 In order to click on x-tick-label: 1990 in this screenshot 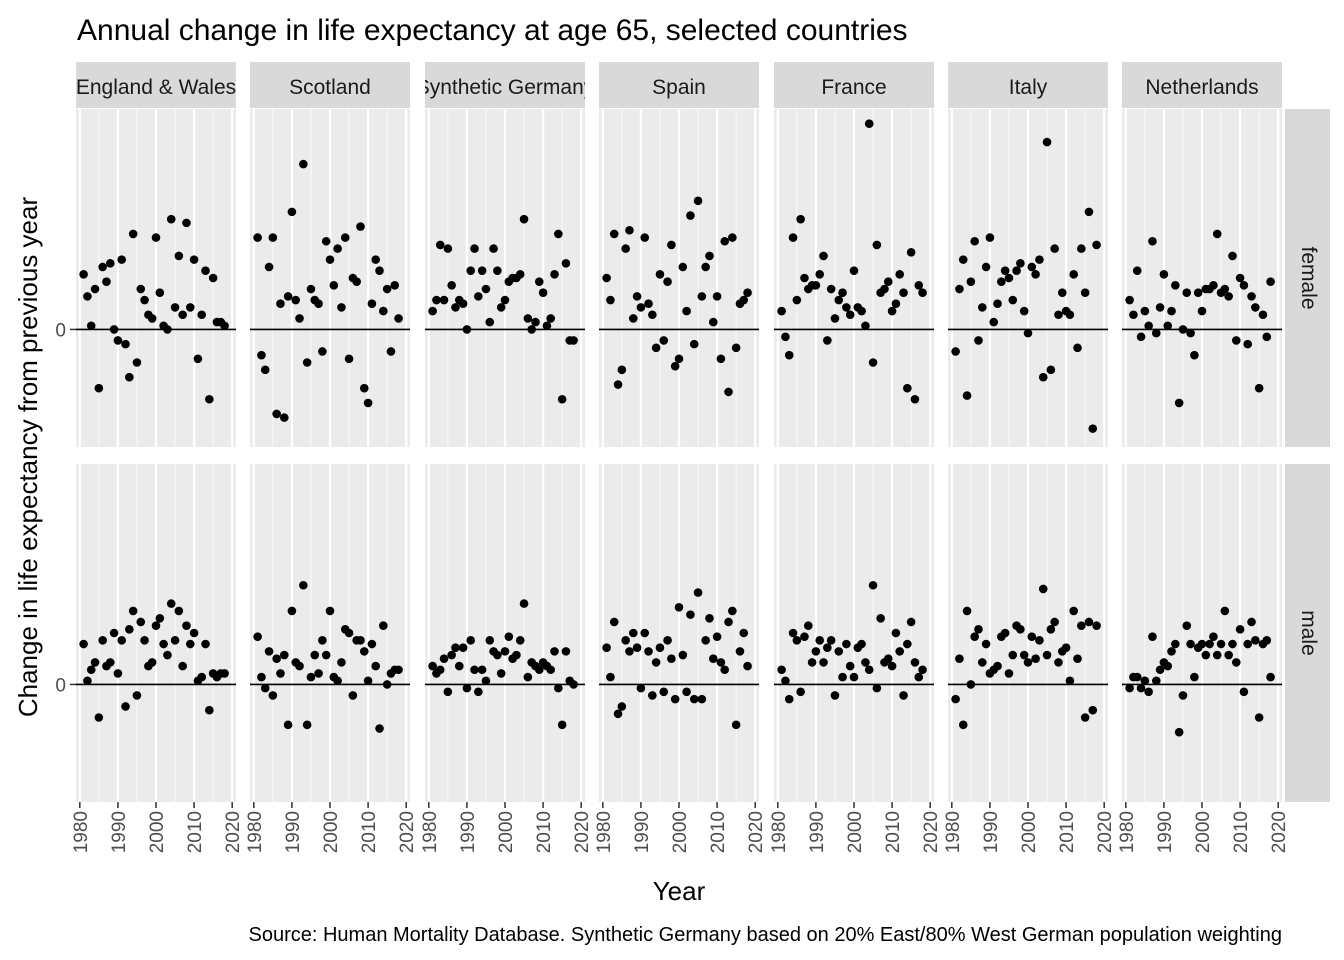, I will do `click(119, 832)`.